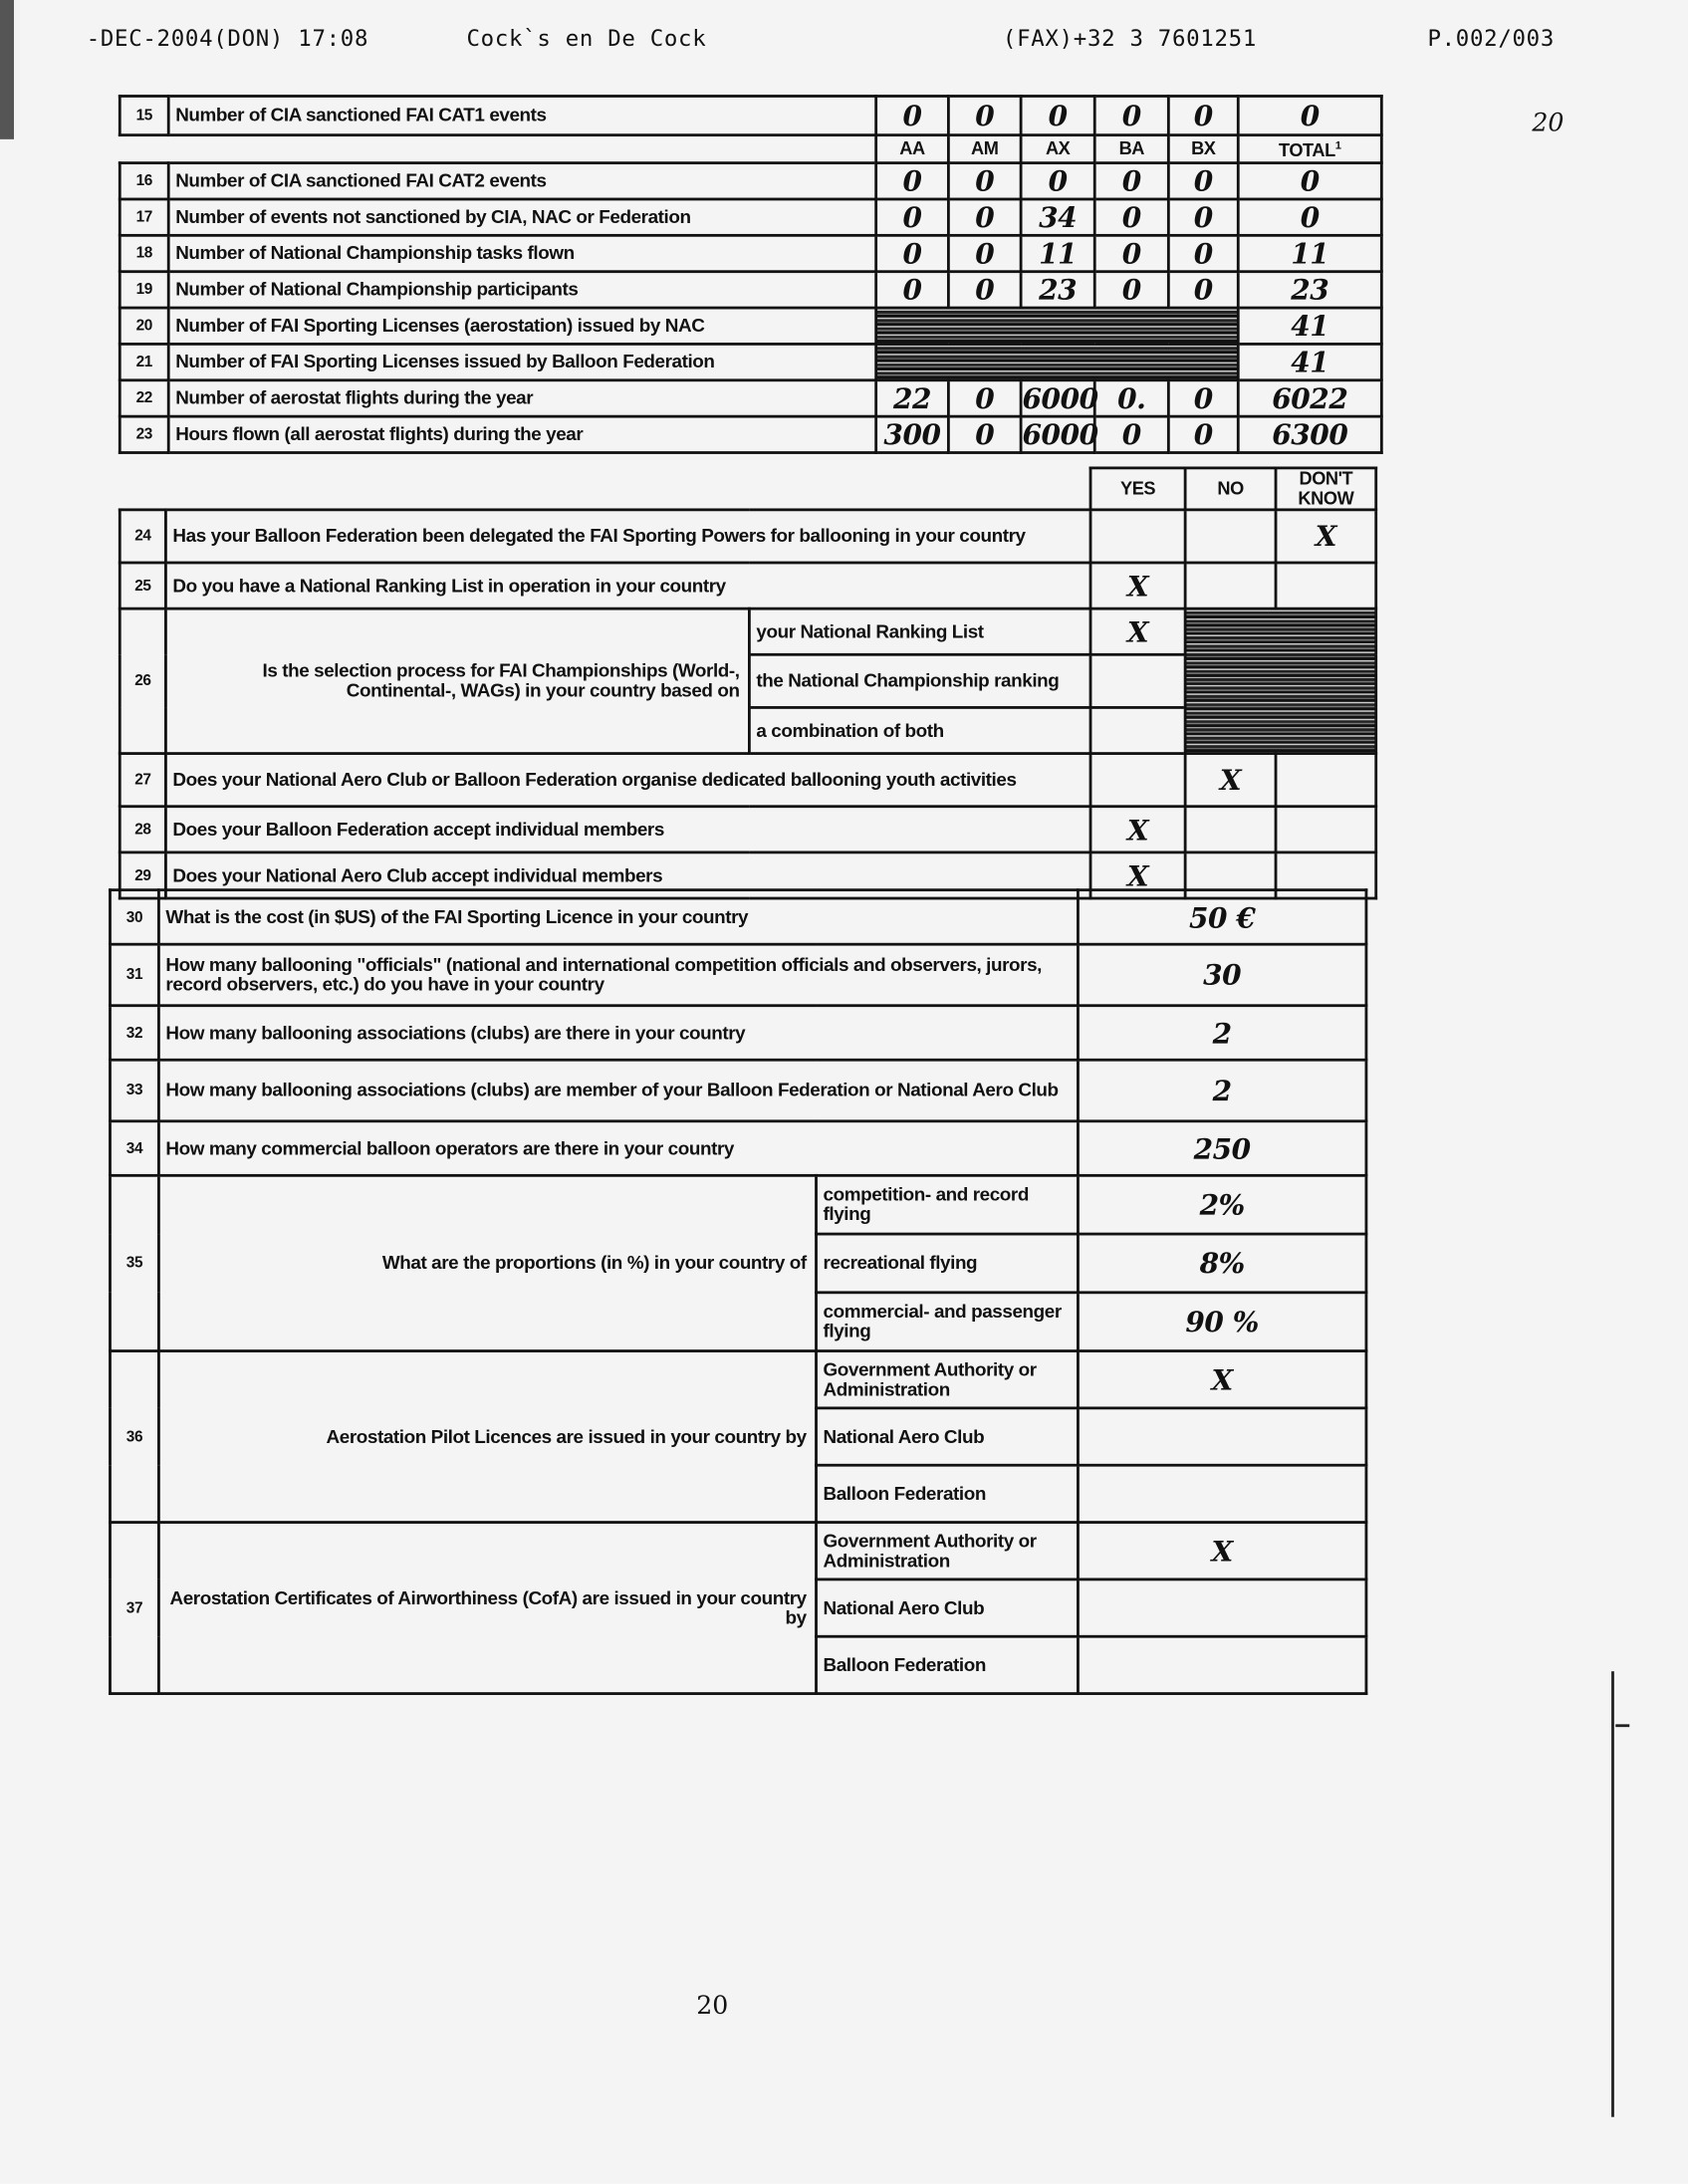 Image resolution: width=1688 pixels, height=2184 pixels. What do you see at coordinates (144, 434) in the screenshot?
I see `question-number: 23` at bounding box center [144, 434].